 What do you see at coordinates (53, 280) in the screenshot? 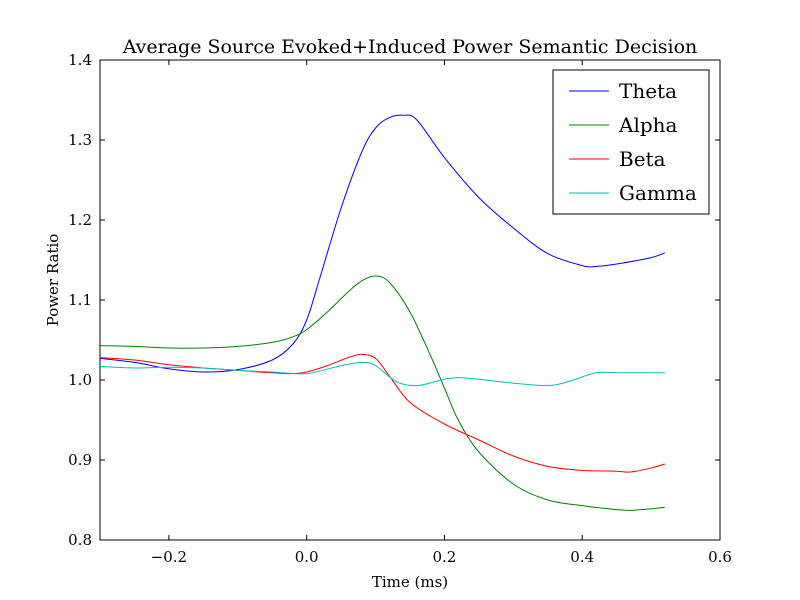
I see `y-axis-label: Power Ratio` at bounding box center [53, 280].